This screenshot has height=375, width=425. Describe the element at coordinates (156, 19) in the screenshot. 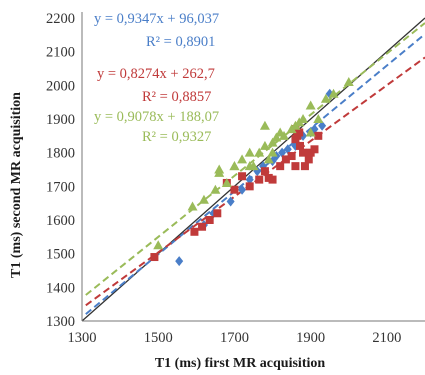

I see `blue-equation: y = 0,9347x + 96,037` at that location.